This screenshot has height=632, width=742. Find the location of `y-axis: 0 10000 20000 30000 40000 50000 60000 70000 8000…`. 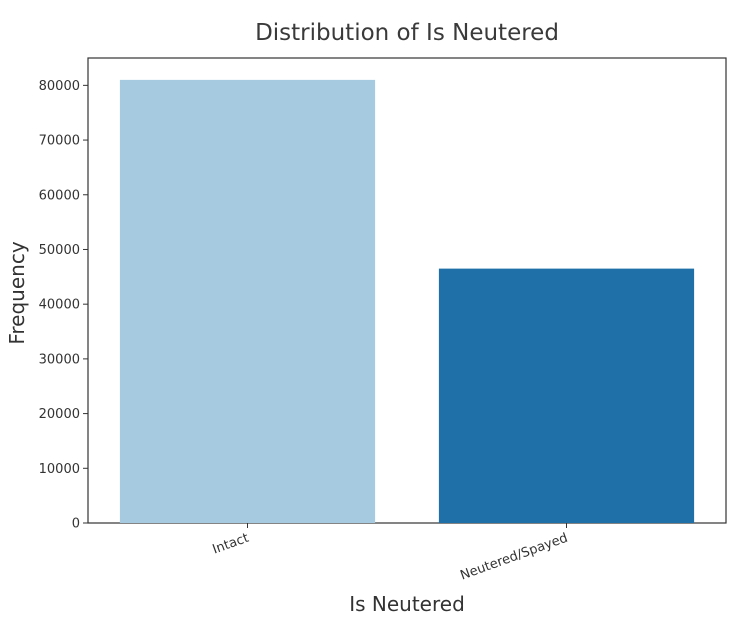

y-axis: 0 10000 20000 30000 40000 50000 60000 70000 8000… is located at coordinates (63, 305).